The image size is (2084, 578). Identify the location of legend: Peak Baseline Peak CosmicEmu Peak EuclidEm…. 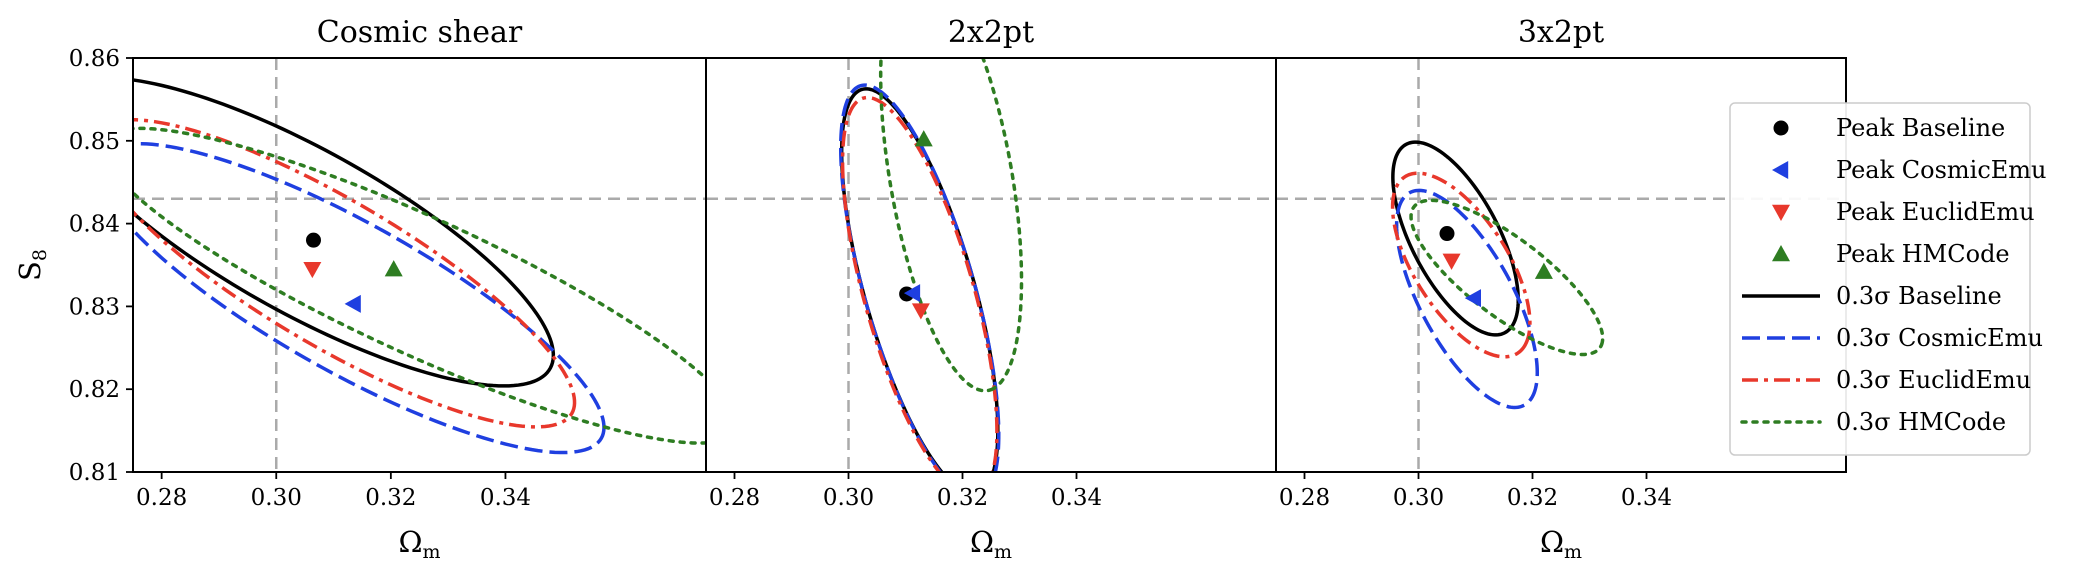
(1888, 279).